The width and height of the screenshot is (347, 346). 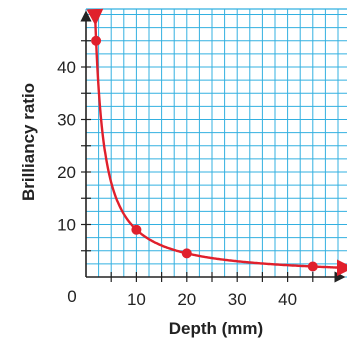 What do you see at coordinates (28, 142) in the screenshot?
I see `y-axis-title: Brilliancy ratio` at bounding box center [28, 142].